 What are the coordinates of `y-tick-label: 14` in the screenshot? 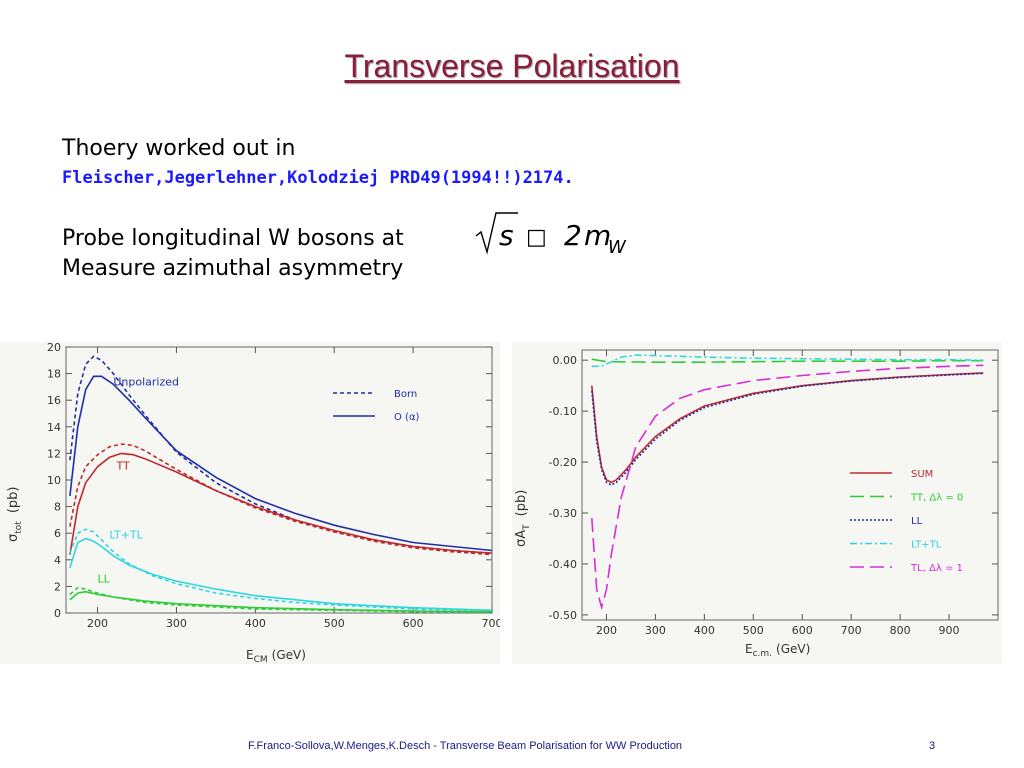 It's located at (54, 427).